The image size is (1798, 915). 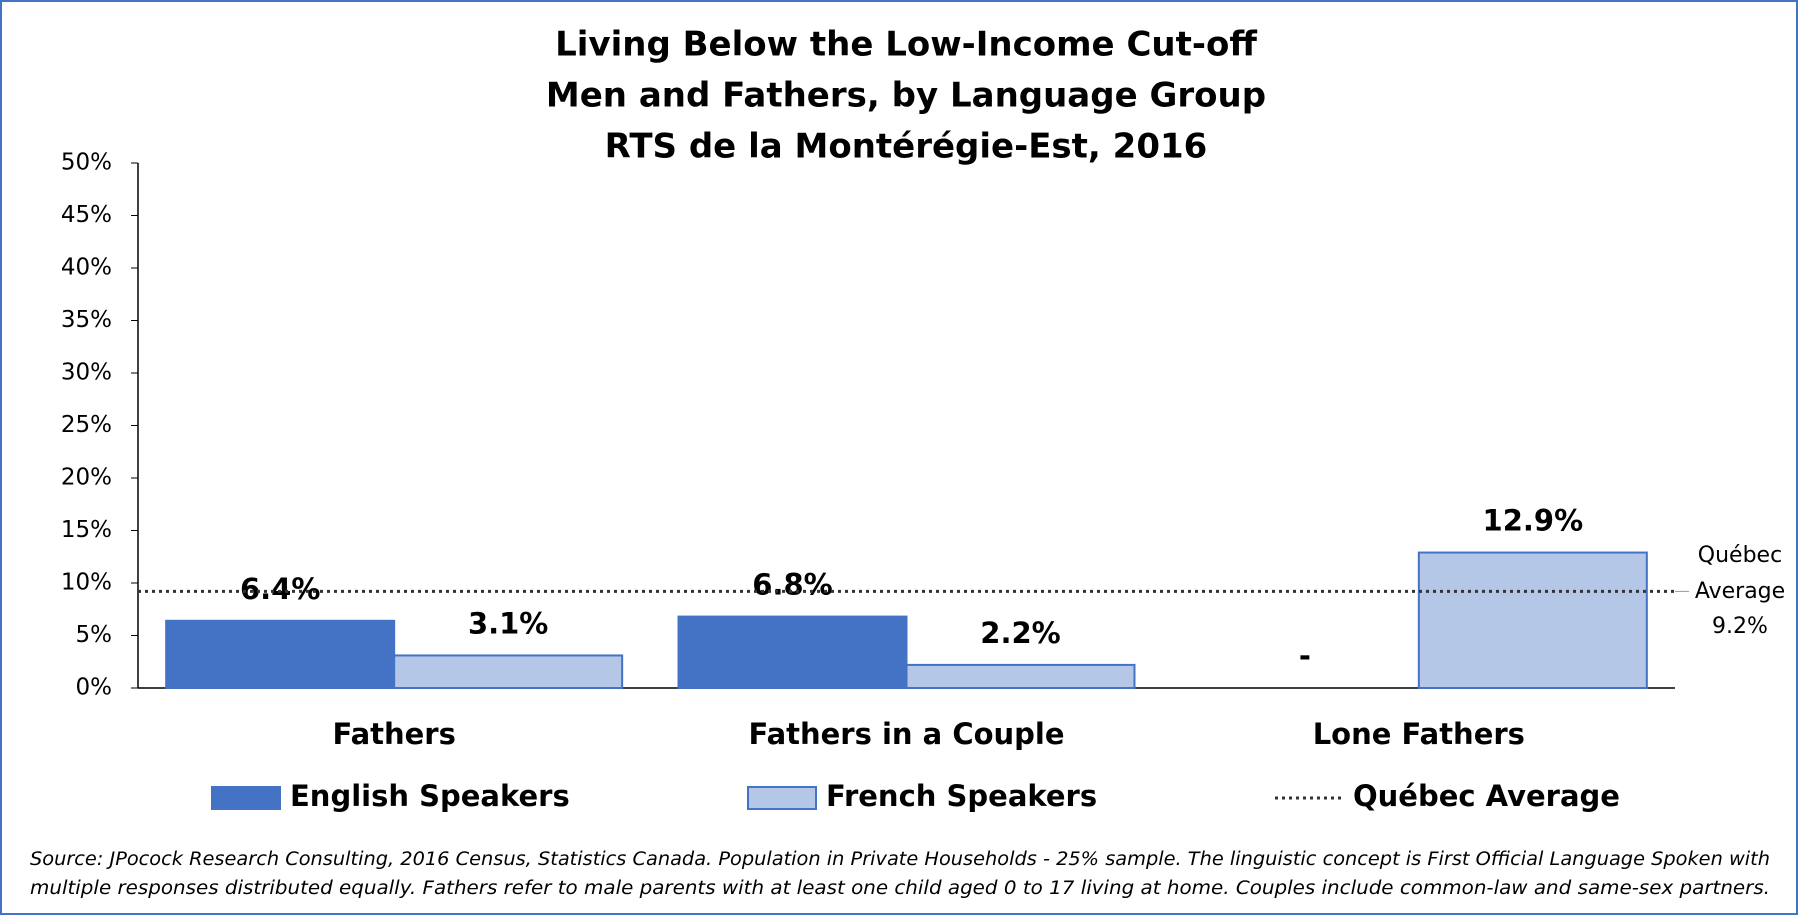 What do you see at coordinates (1740, 573) in the screenshot?
I see `reference-annotation: Québec Average` at bounding box center [1740, 573].